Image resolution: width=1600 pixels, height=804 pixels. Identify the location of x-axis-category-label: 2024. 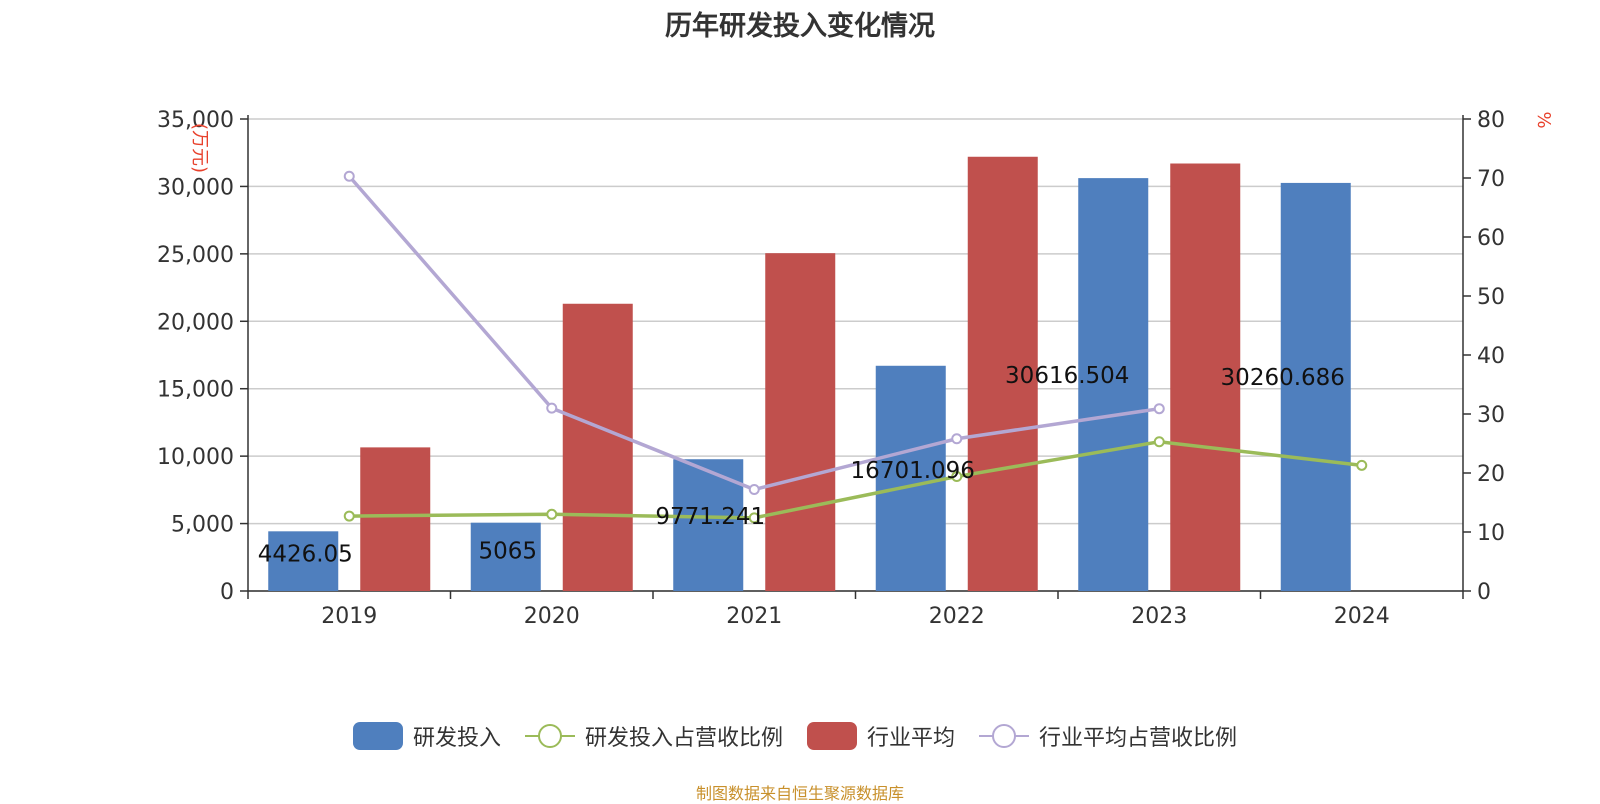
(1362, 616).